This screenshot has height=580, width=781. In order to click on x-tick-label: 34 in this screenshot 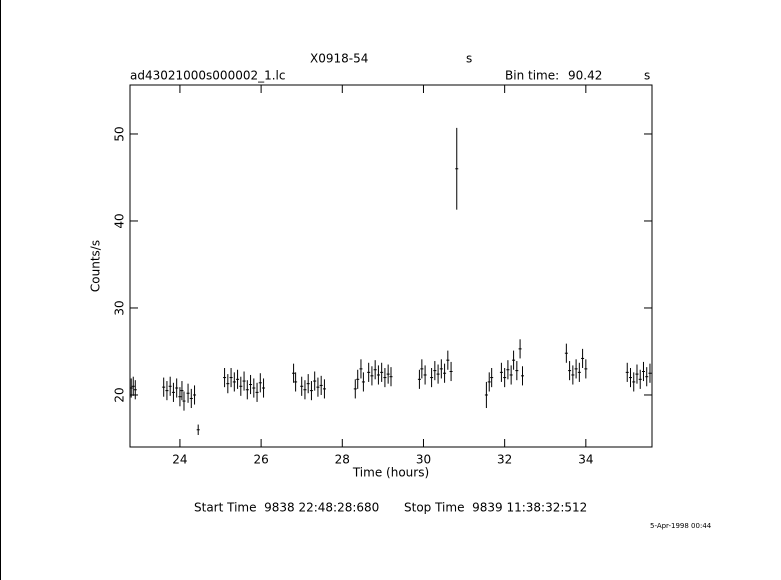, I will do `click(585, 460)`.